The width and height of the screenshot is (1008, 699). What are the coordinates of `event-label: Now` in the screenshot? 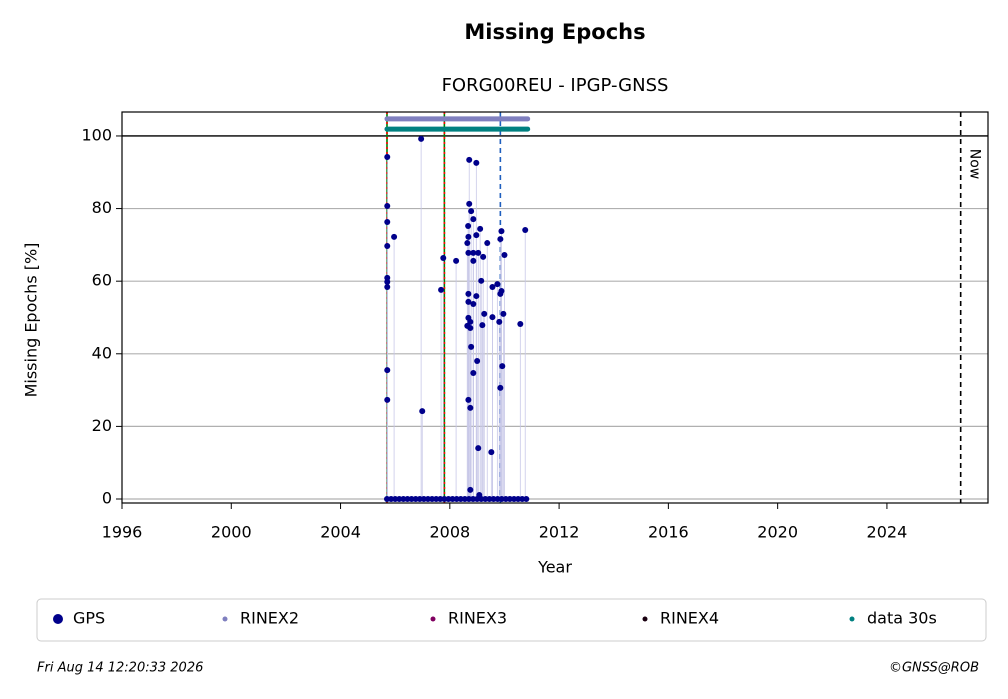 It's located at (975, 164).